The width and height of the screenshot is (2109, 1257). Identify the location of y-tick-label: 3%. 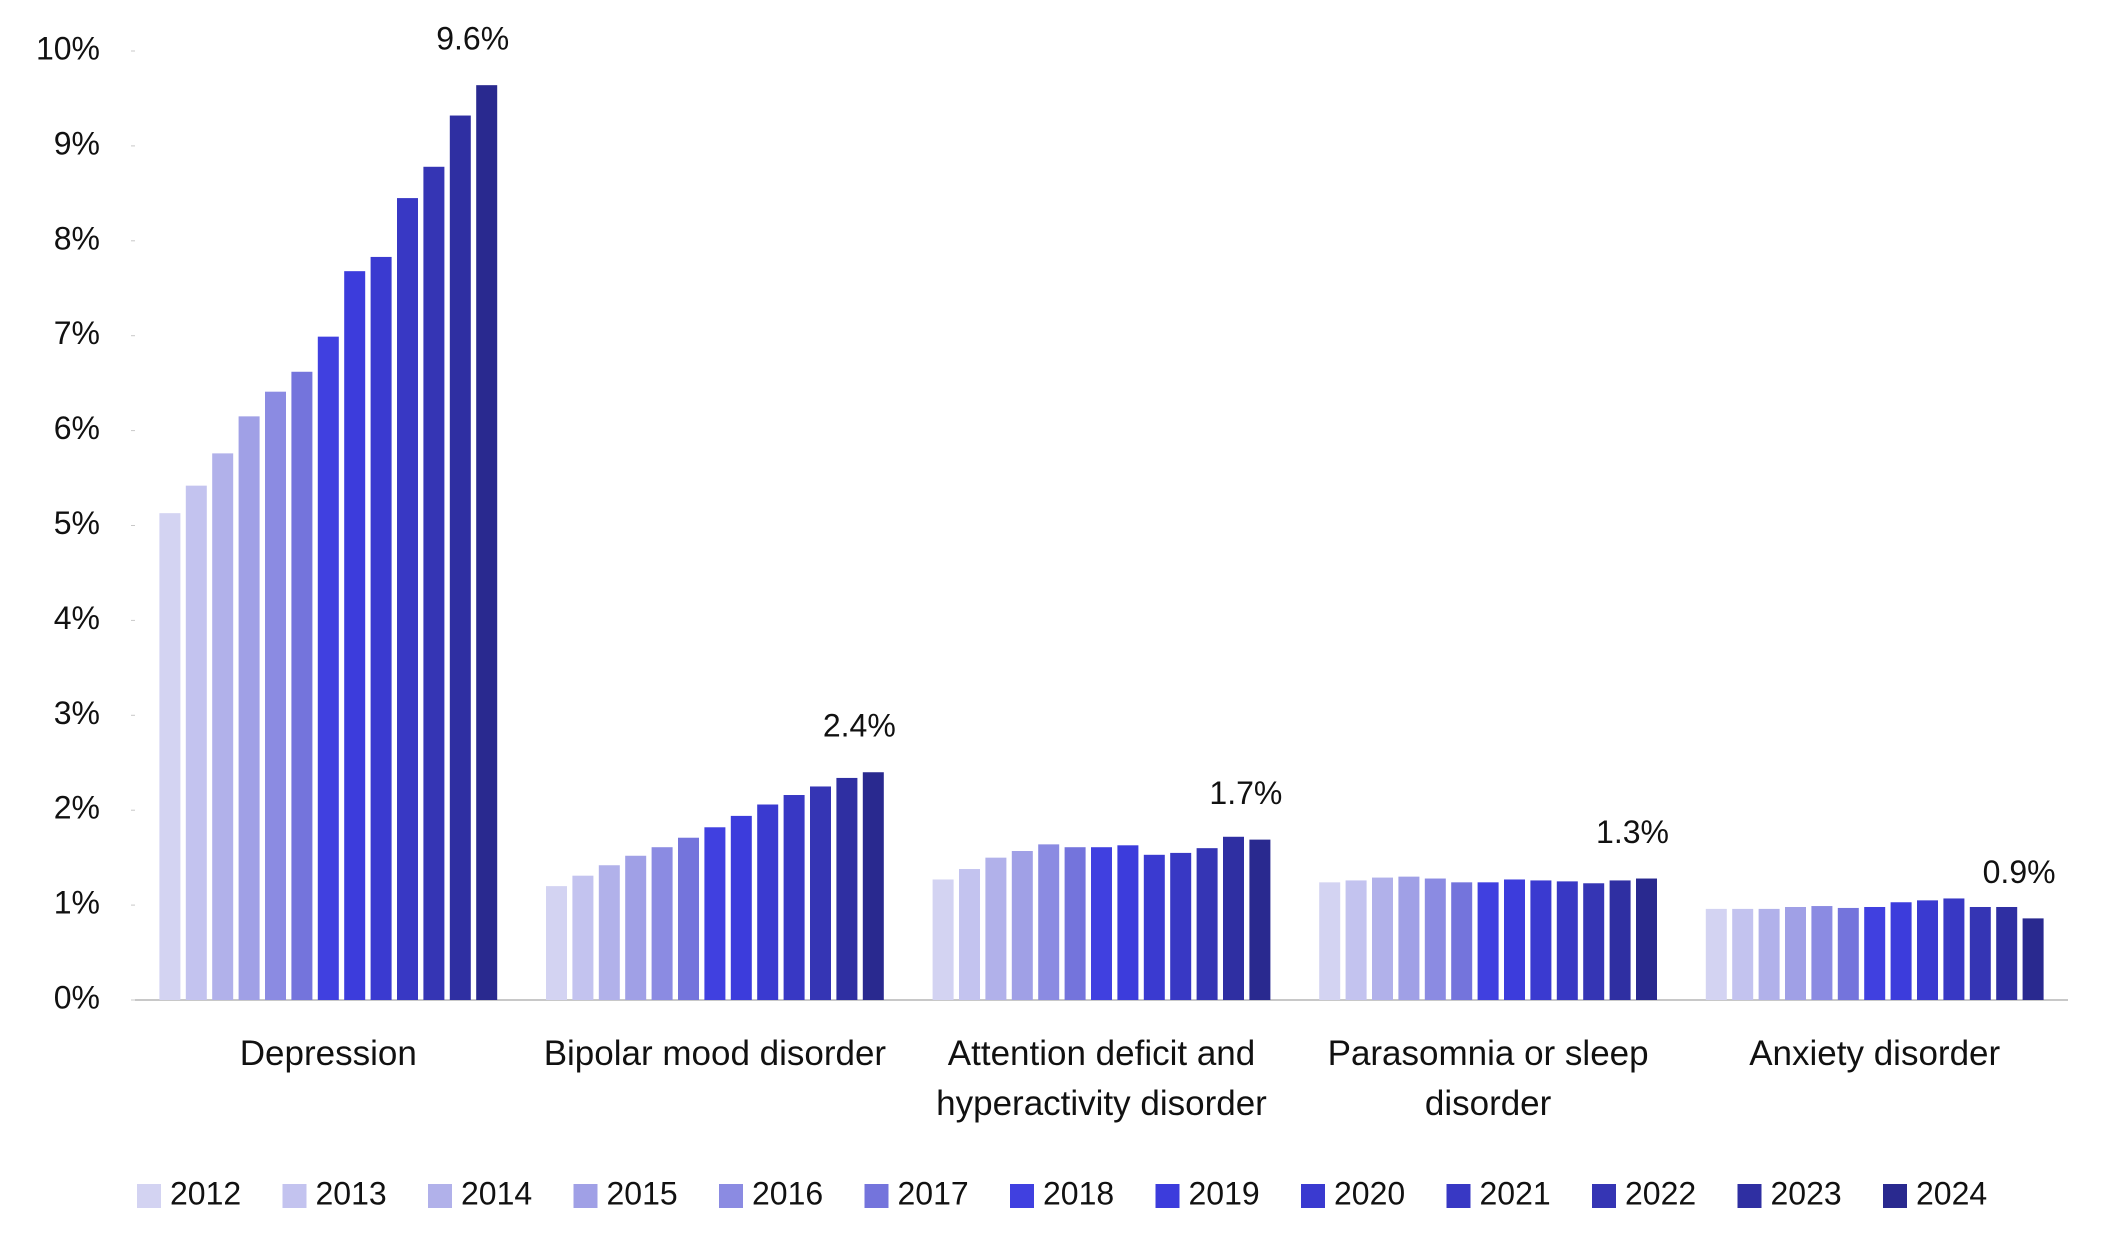
(77, 713).